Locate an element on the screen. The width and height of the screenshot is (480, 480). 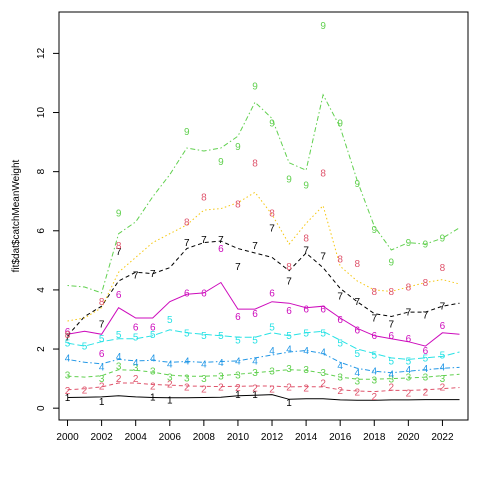
x-tick-label: 2008 is located at coordinates (204, 437).